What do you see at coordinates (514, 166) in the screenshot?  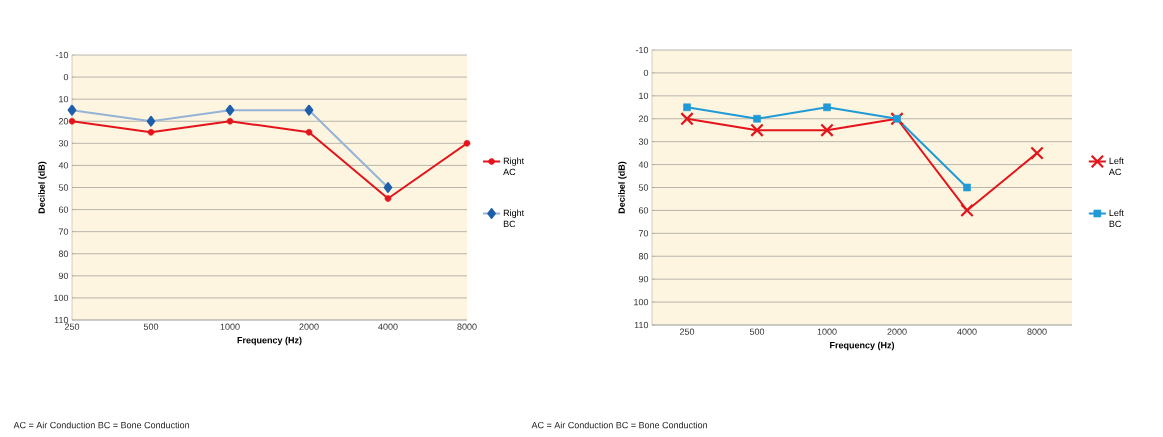 I see `legend-label: Right AC` at bounding box center [514, 166].